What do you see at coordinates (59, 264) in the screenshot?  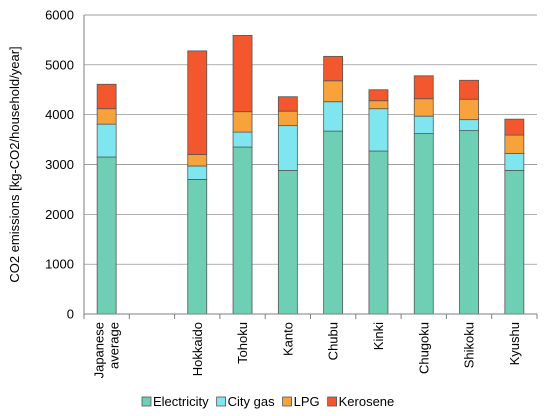 I see `y-tick-label: 1000` at bounding box center [59, 264].